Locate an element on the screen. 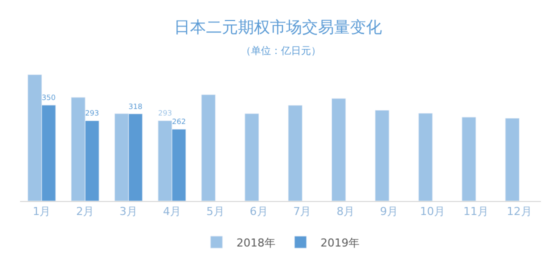 The width and height of the screenshot is (556, 269). chart-subtitle: （单位：亿日元） is located at coordinates (281, 51).